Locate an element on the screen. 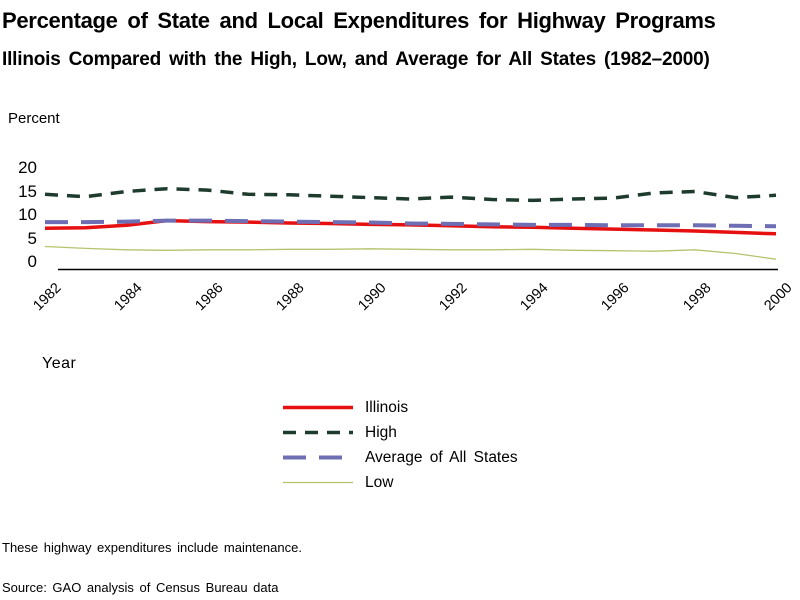 This screenshot has height=600, width=800. legend-label-low: Low is located at coordinates (379, 482).